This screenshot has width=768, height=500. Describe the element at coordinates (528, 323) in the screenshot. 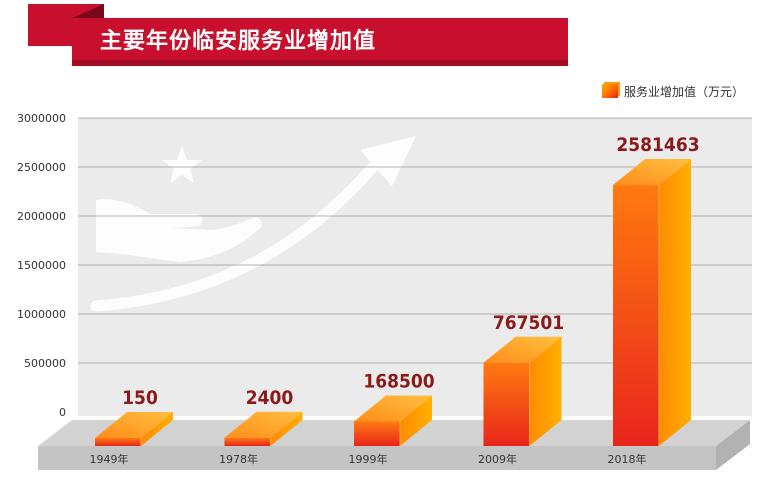

I see `data-label: 767501` at that location.